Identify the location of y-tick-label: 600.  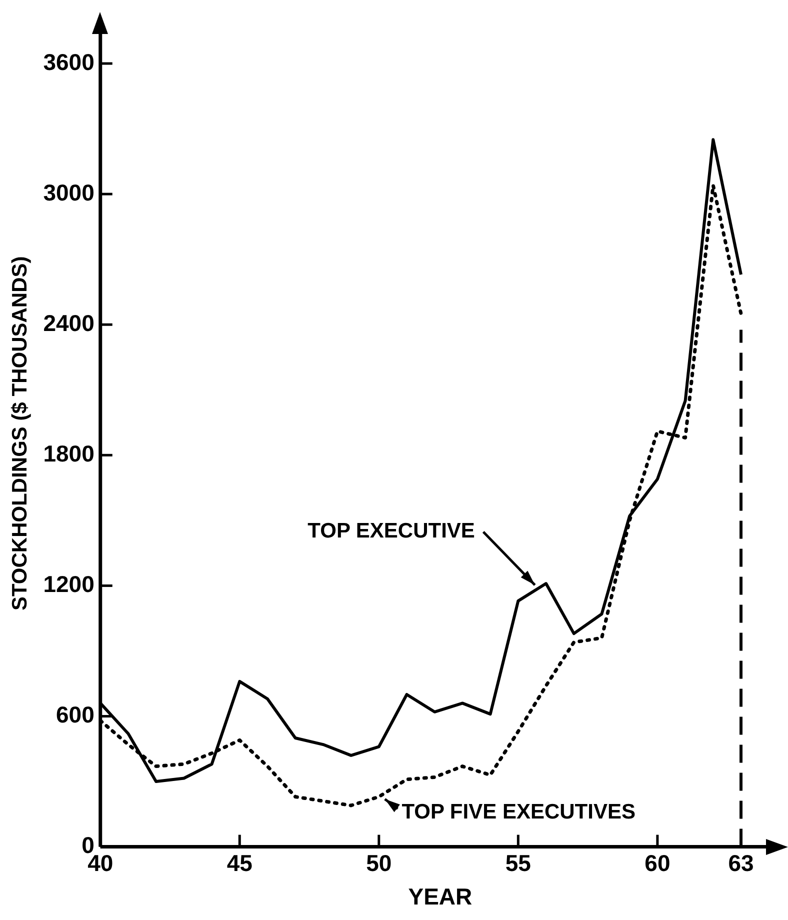
(75, 715).